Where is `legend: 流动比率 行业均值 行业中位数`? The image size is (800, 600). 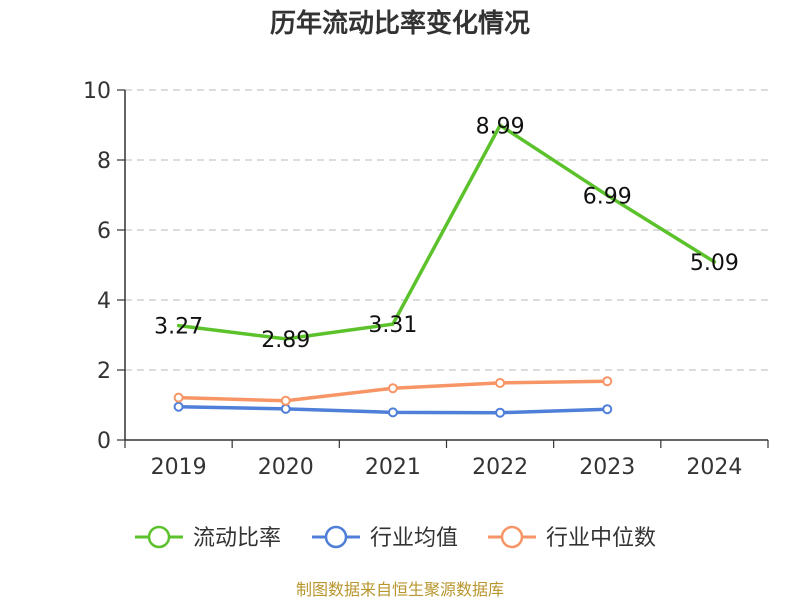
legend: 流动比率 行业均值 行业中位数 is located at coordinates (395, 538).